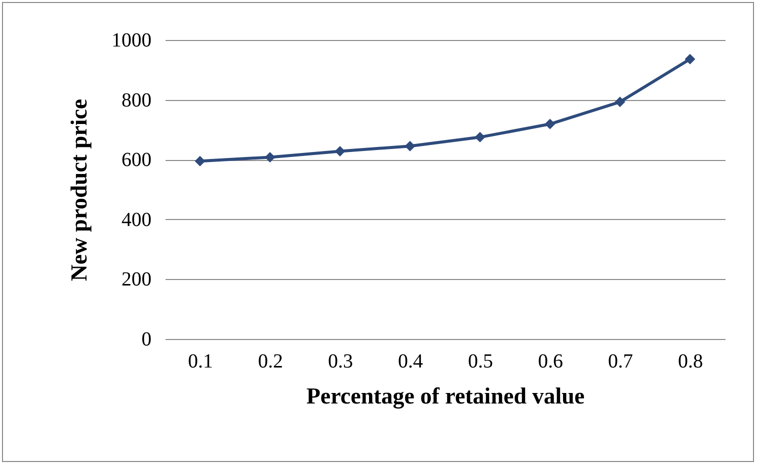 Image resolution: width=760 pixels, height=468 pixels. What do you see at coordinates (620, 361) in the screenshot?
I see `x-tick-label: 0.7` at bounding box center [620, 361].